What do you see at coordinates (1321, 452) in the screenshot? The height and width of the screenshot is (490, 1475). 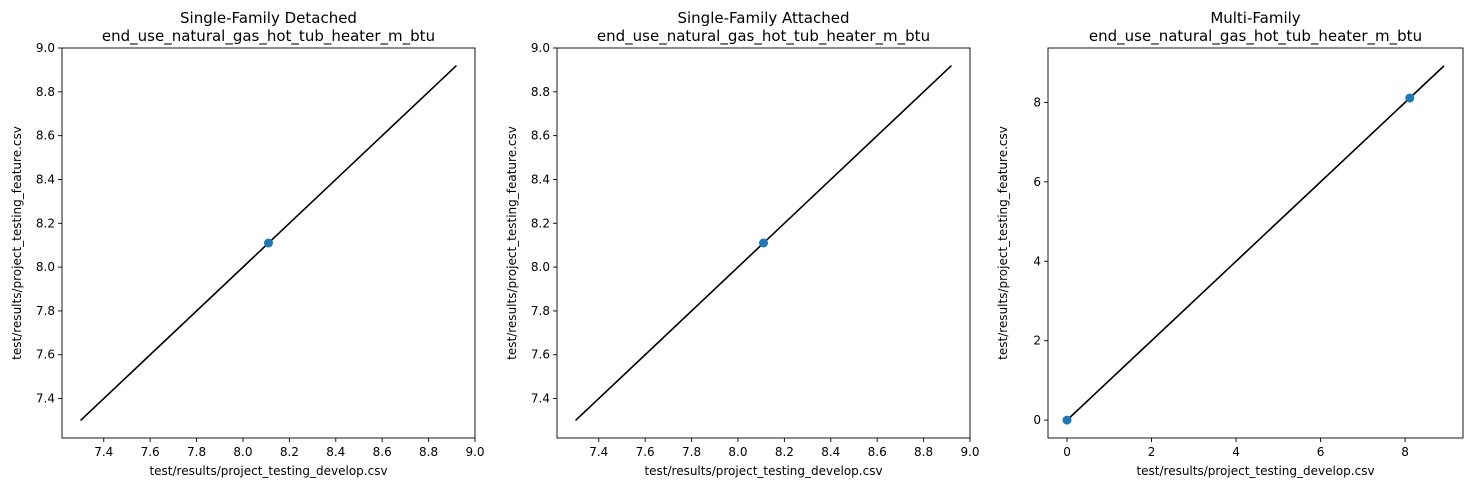 I see `x-tick-label: 6` at bounding box center [1321, 452].